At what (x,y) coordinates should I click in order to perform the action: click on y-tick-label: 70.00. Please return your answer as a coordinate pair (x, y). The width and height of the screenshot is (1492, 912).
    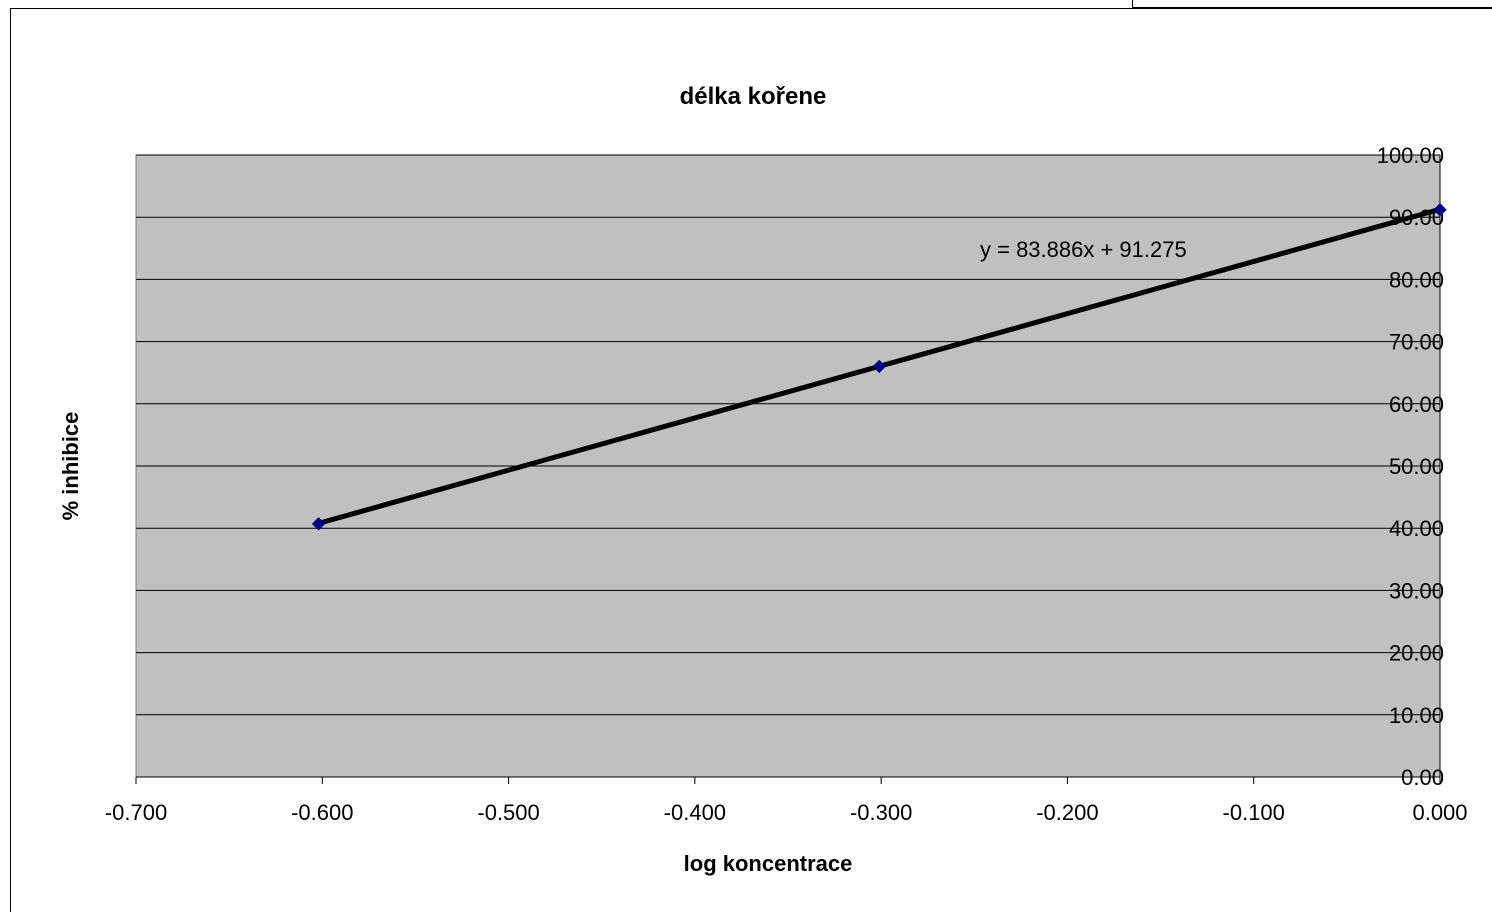
    Looking at the image, I should click on (1416, 342).